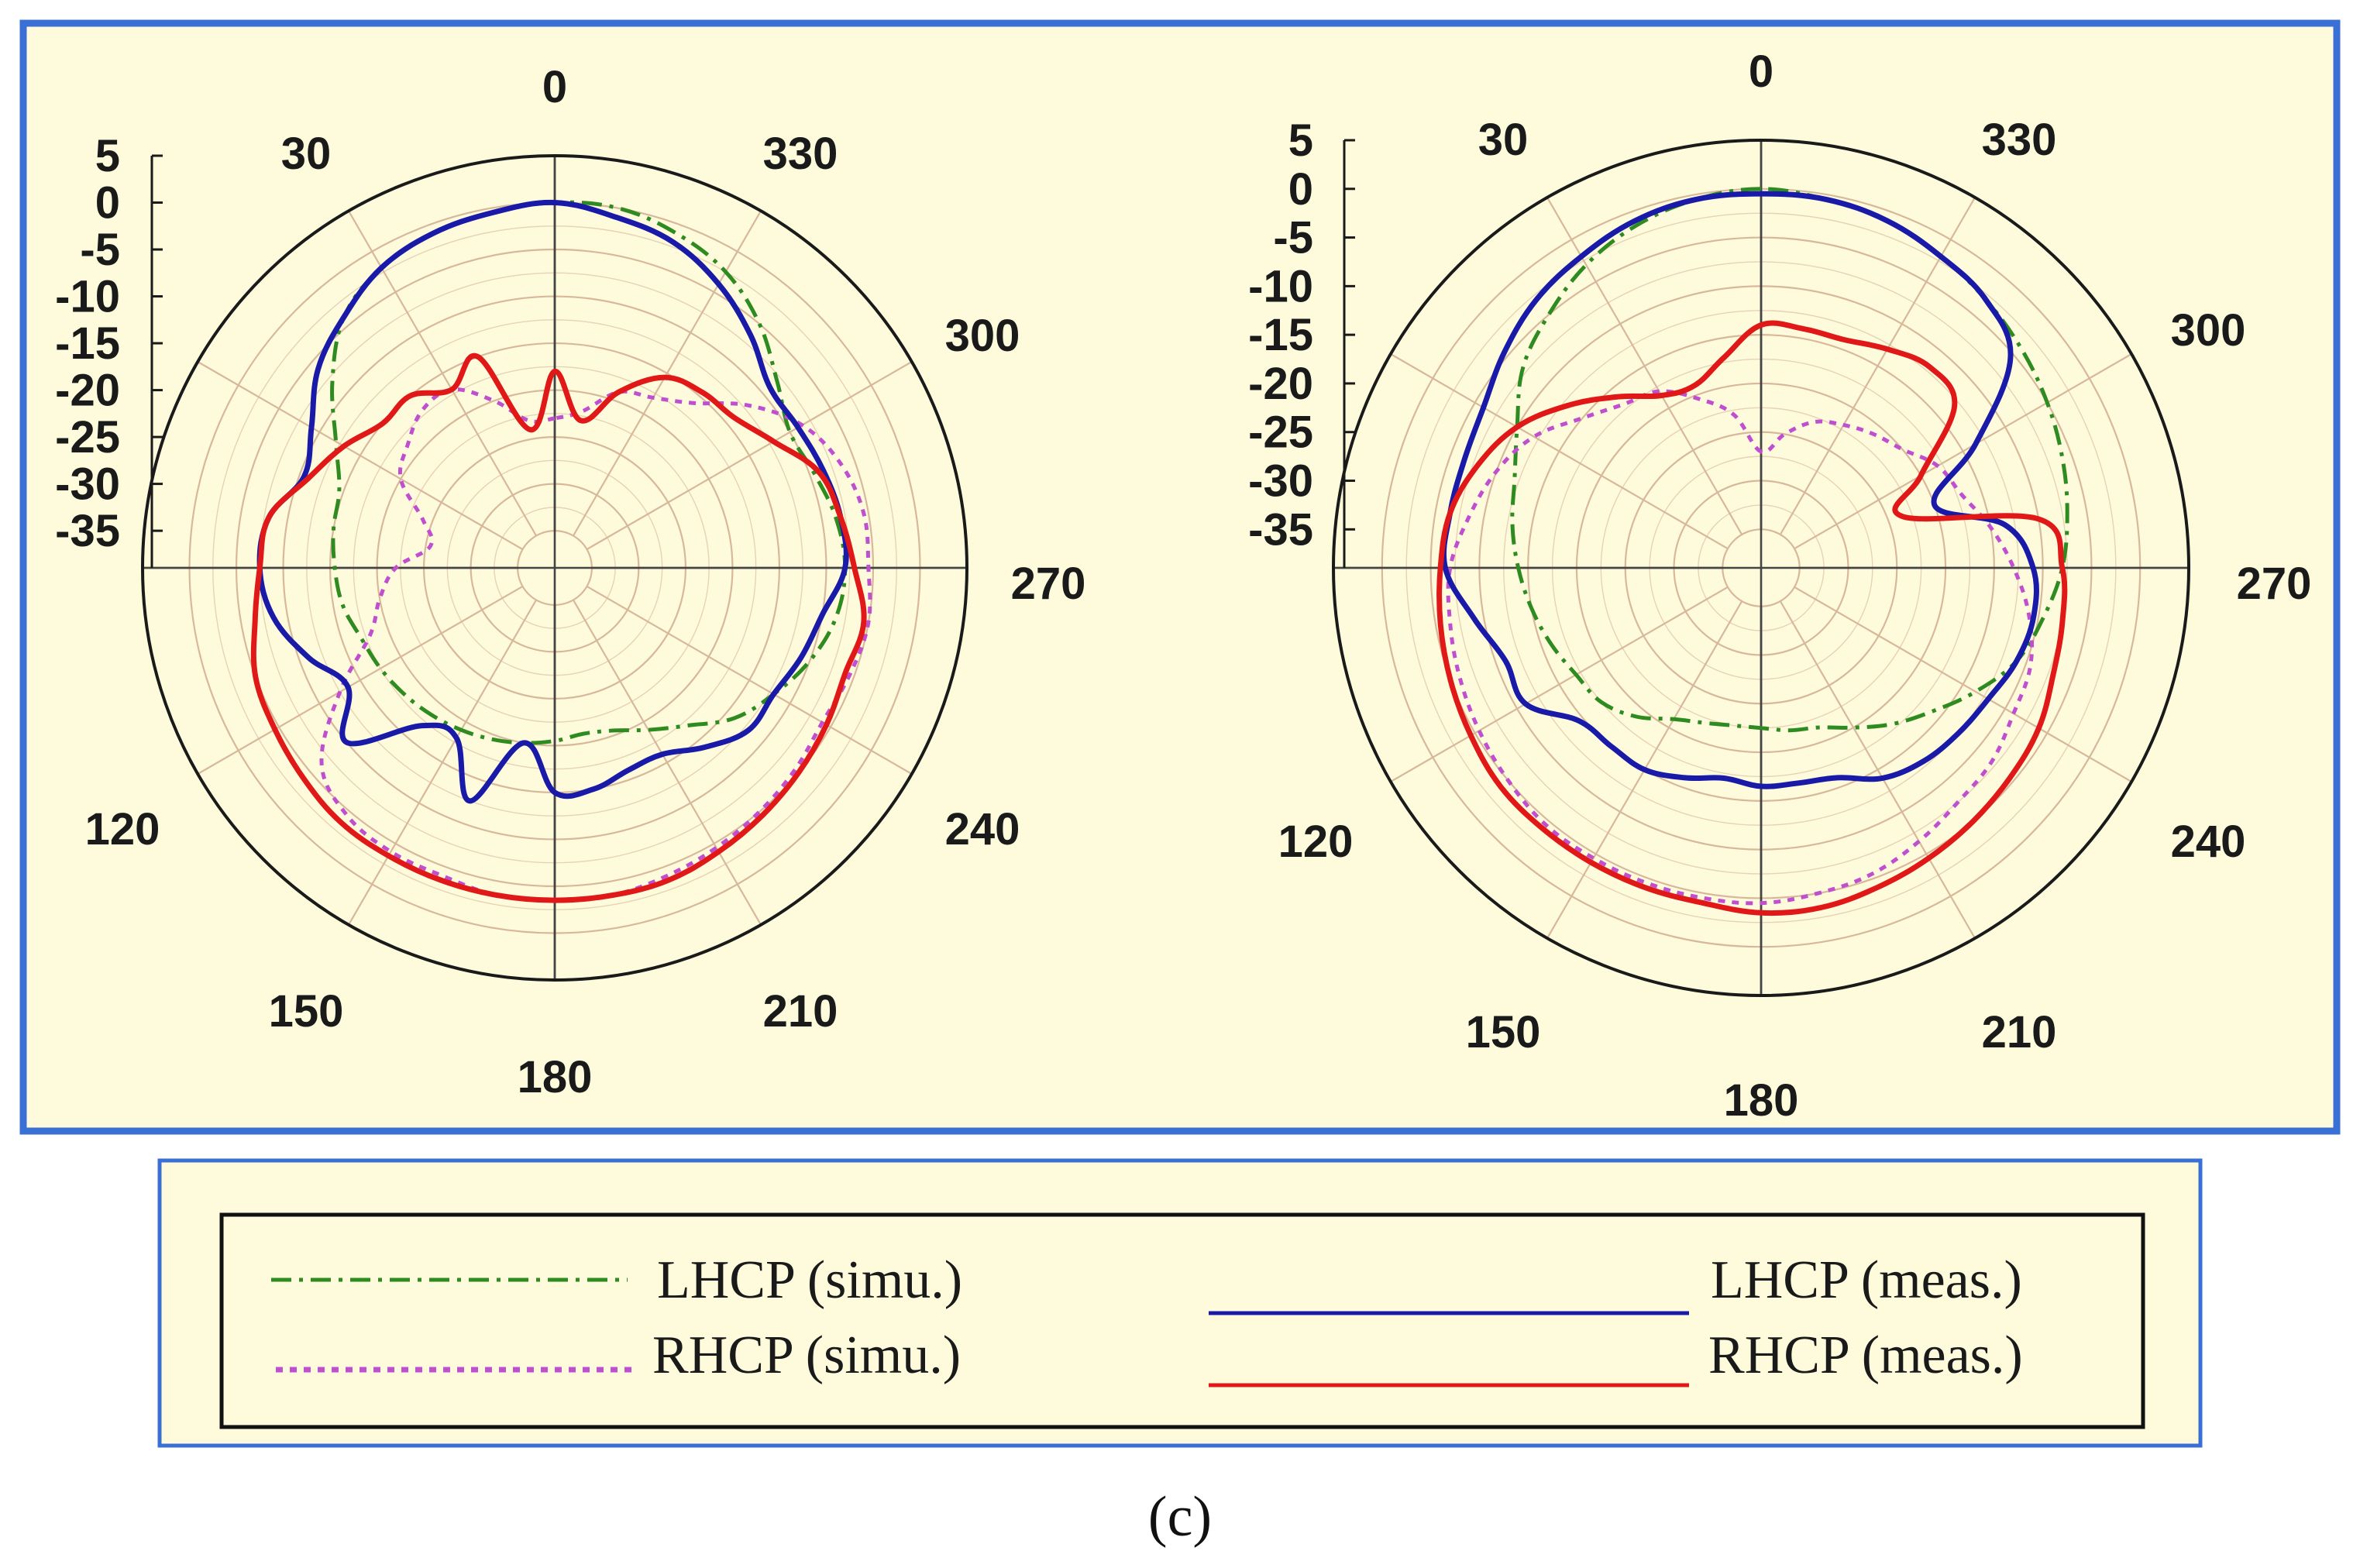 The height and width of the screenshot is (1568, 2360). What do you see at coordinates (1866, 1280) in the screenshot?
I see `legend-label-lhcp-meas: LHCP (meas.)` at bounding box center [1866, 1280].